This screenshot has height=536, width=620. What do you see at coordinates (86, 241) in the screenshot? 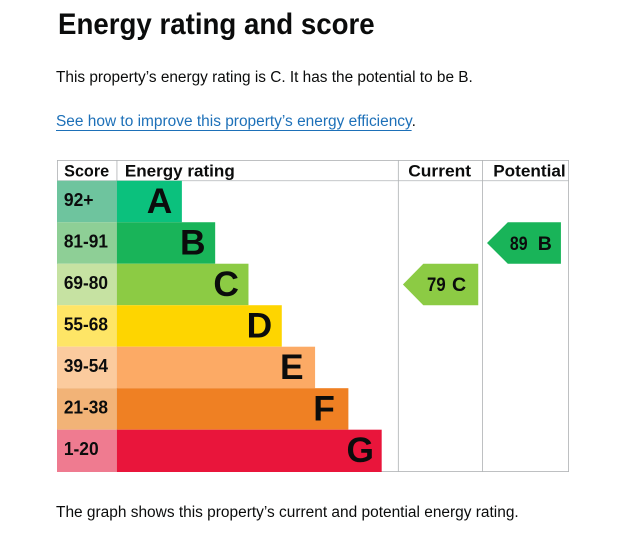
I see `svg-text: 81-91` at bounding box center [86, 241].